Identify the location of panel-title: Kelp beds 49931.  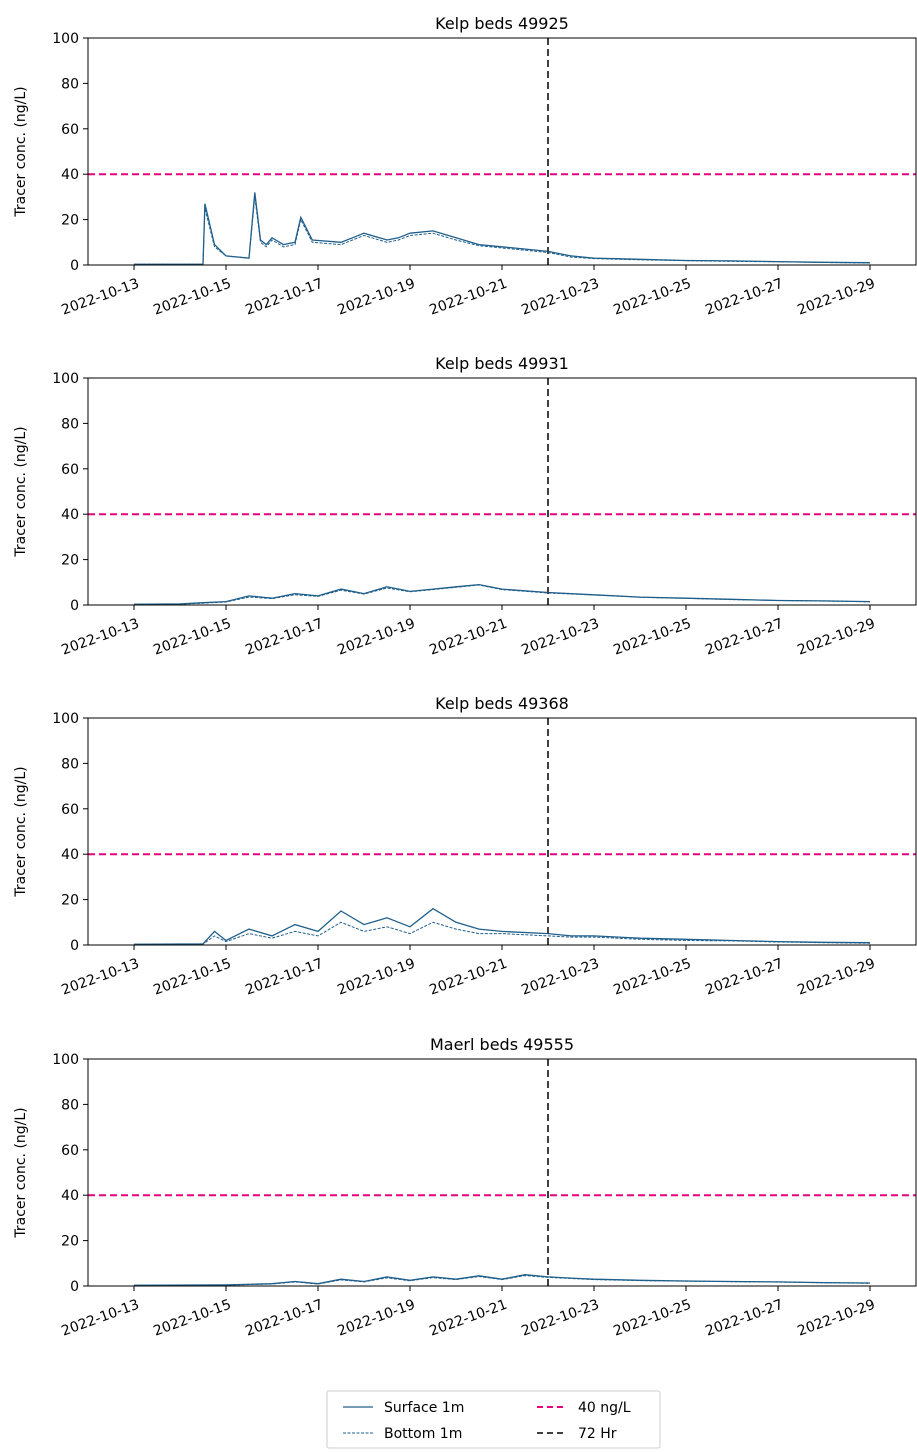
(502, 363).